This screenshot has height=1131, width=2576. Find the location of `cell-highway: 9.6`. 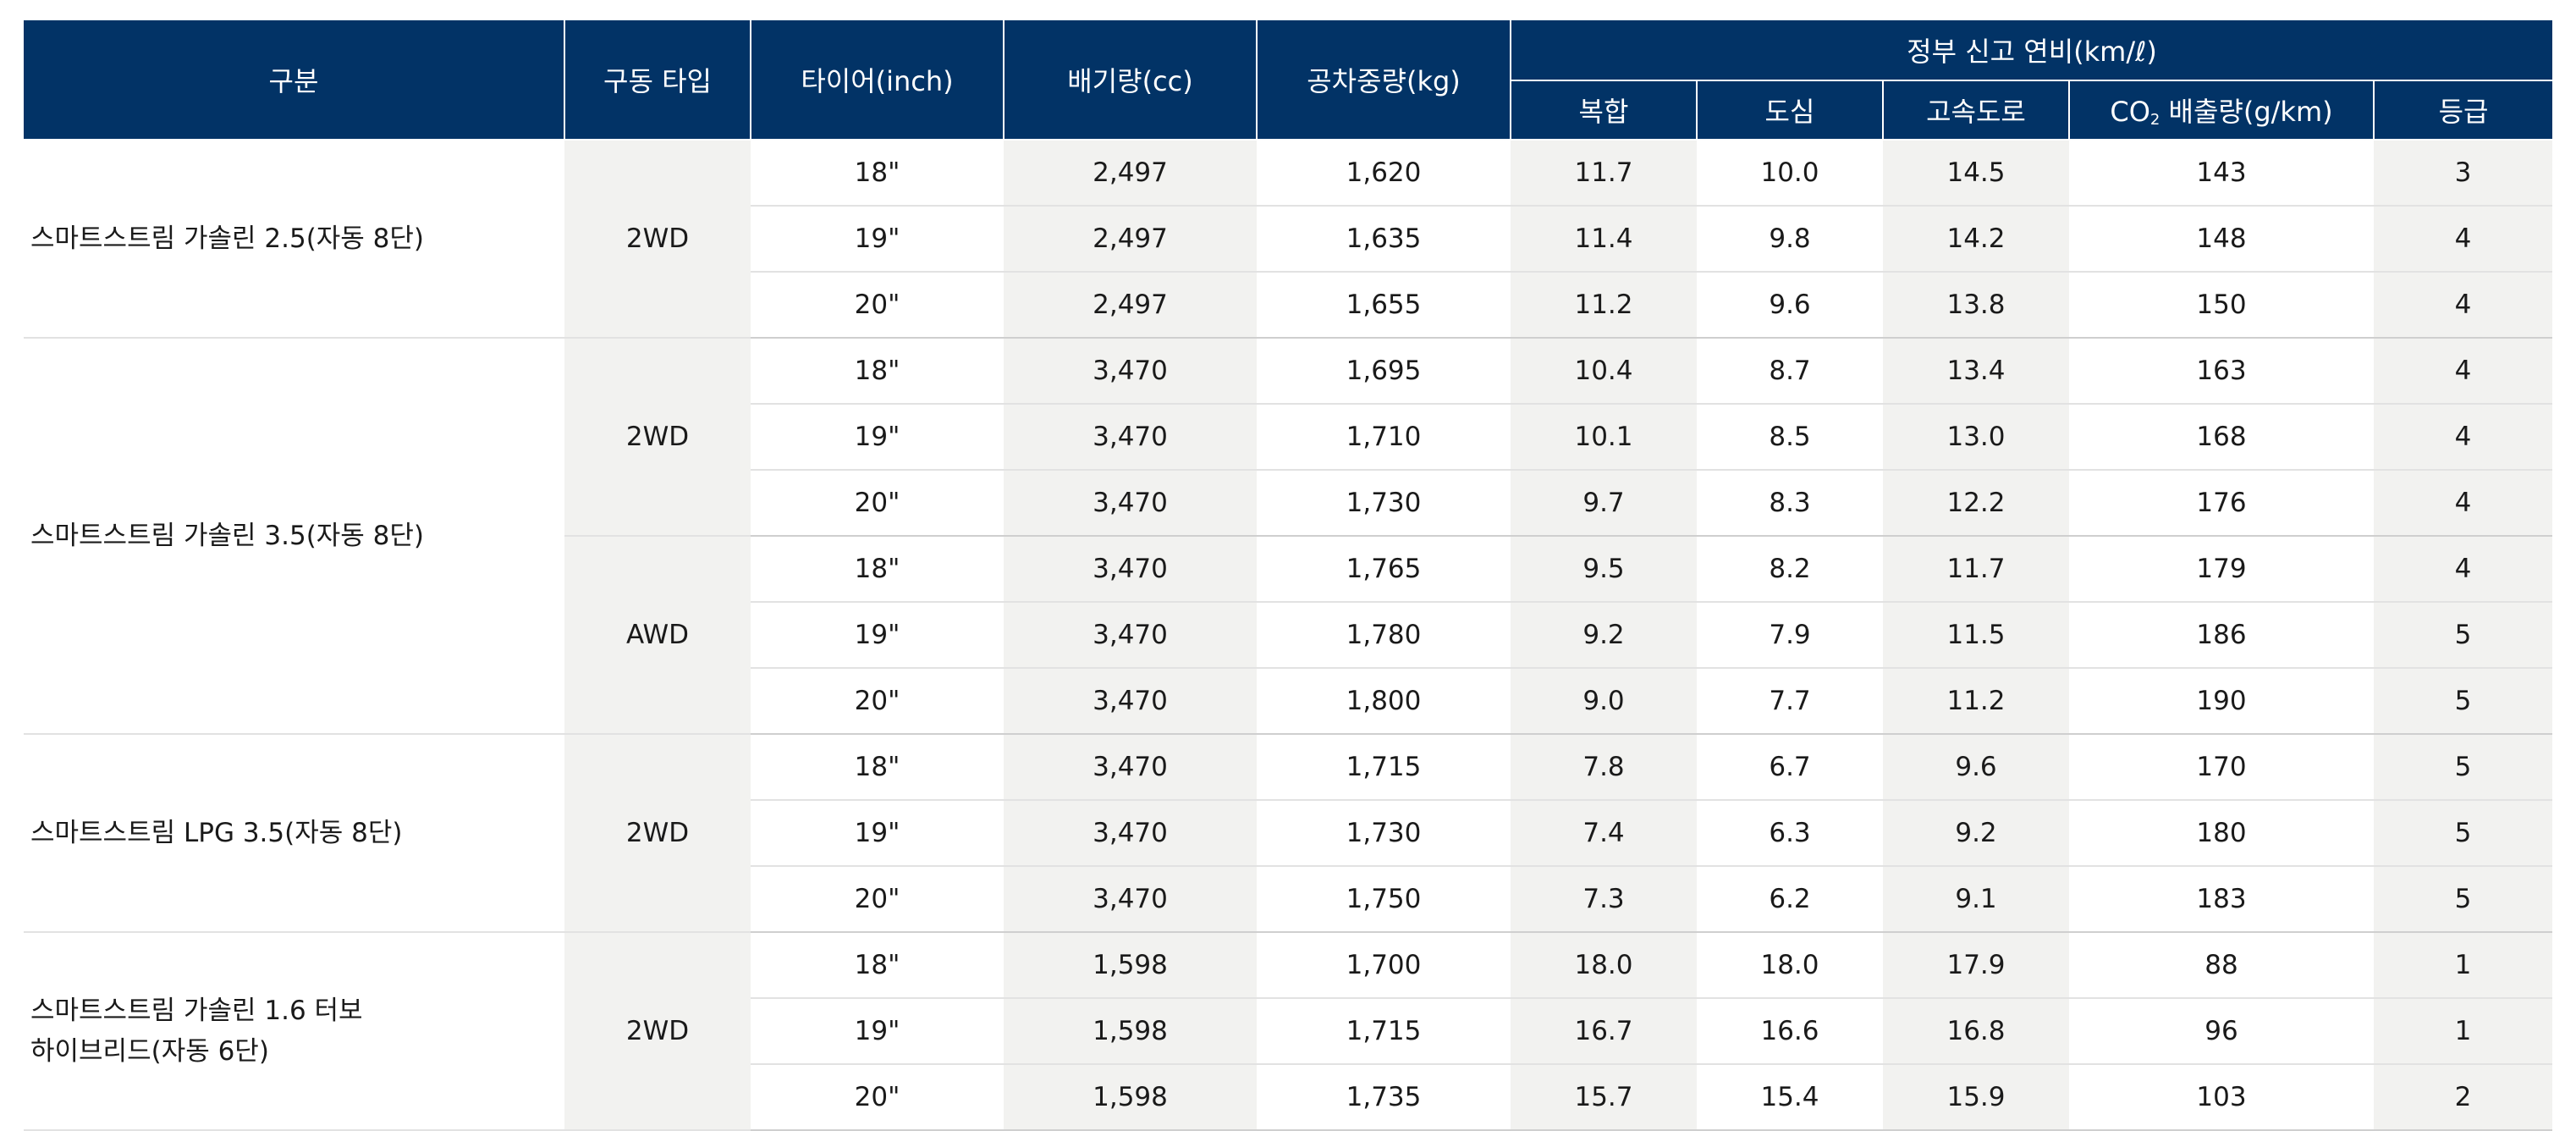

cell-highway: 9.6 is located at coordinates (1976, 767).